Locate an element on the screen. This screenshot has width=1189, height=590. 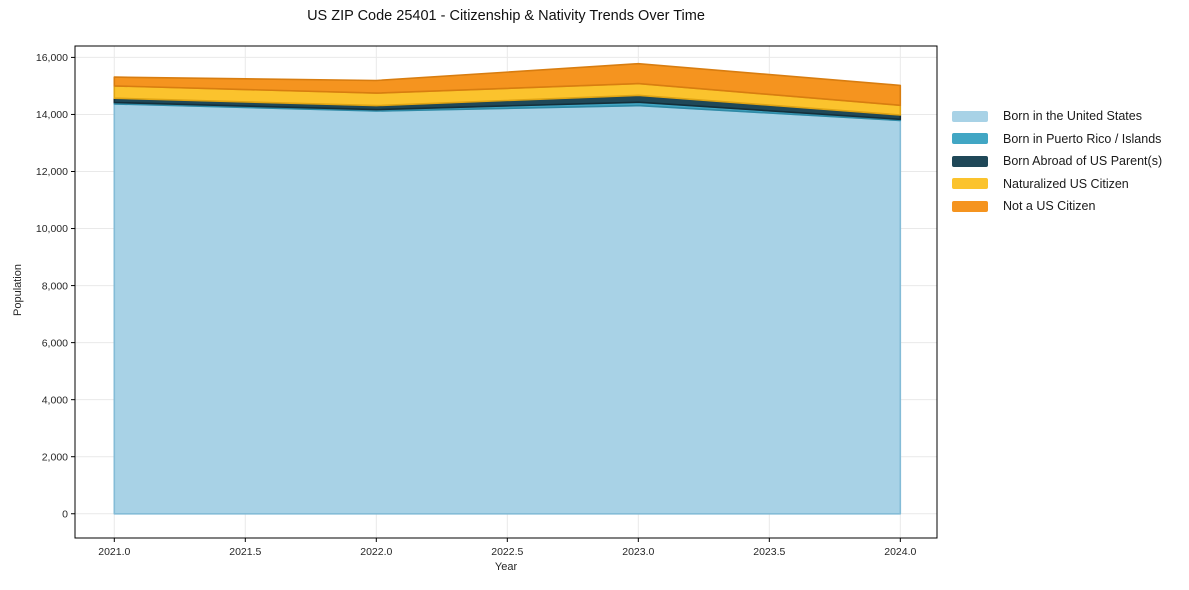
y-tick-label: 16,000 is located at coordinates (52, 58).